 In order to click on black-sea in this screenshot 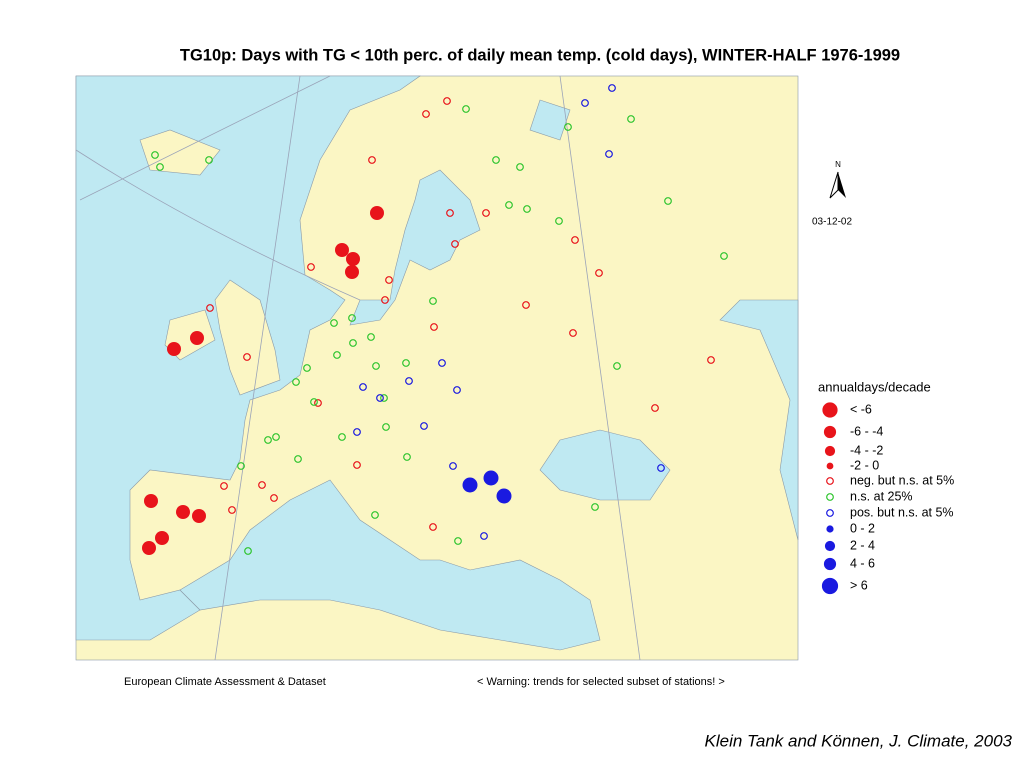, I will do `click(605, 465)`.